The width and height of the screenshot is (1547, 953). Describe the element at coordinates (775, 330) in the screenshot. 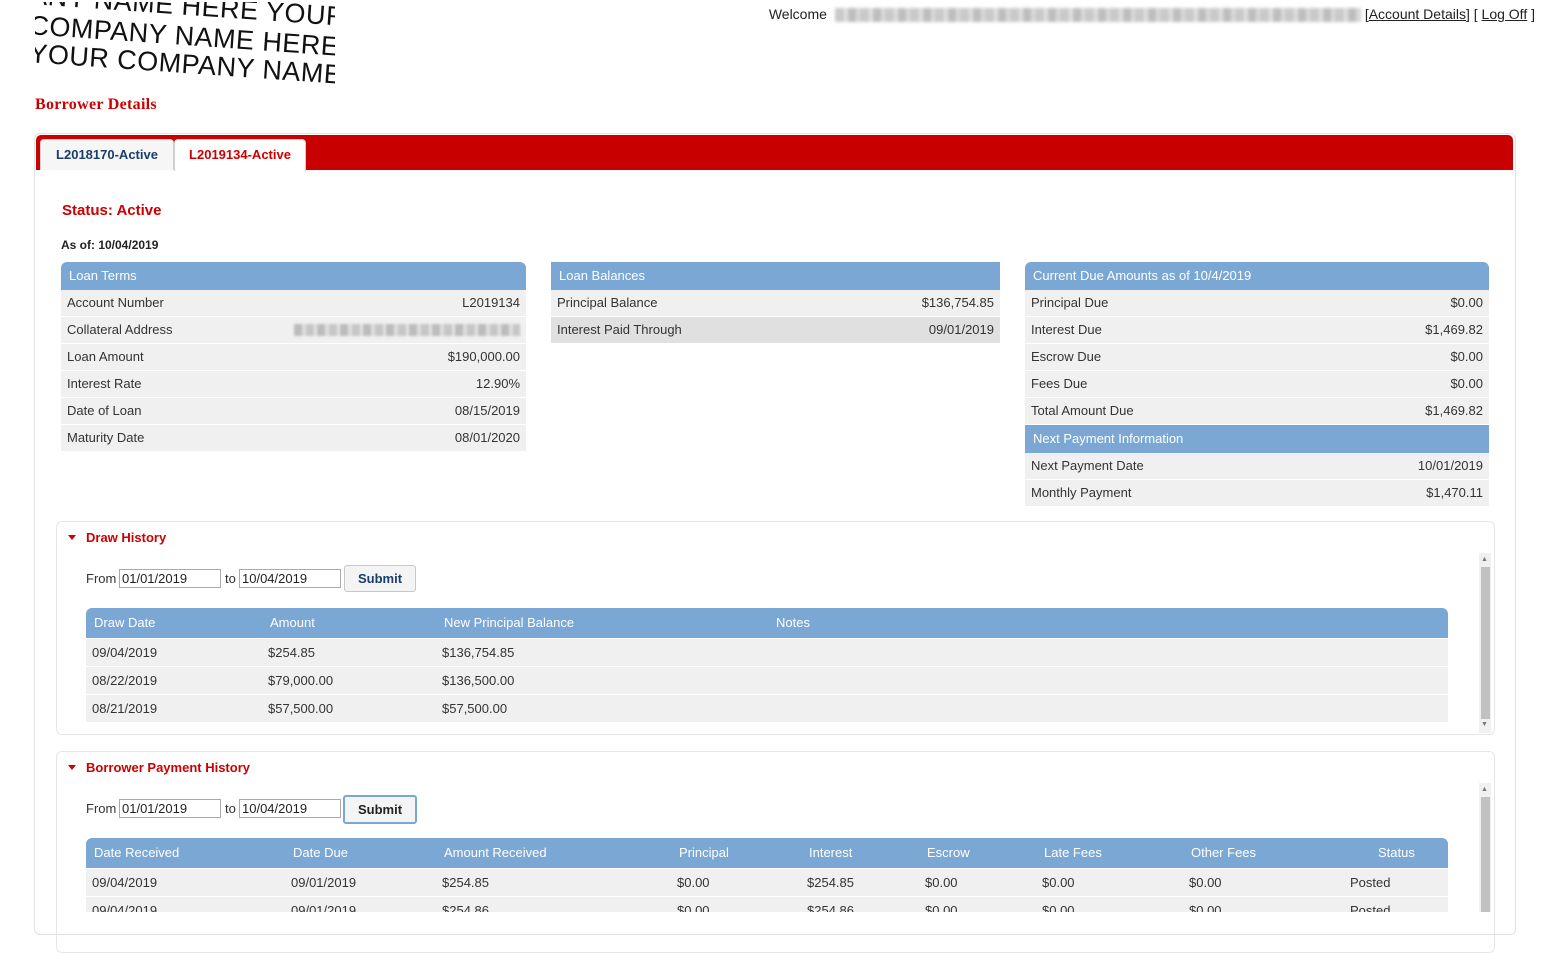

I see `loan-balances-row: Interest Paid Through 09/01/2019` at that location.